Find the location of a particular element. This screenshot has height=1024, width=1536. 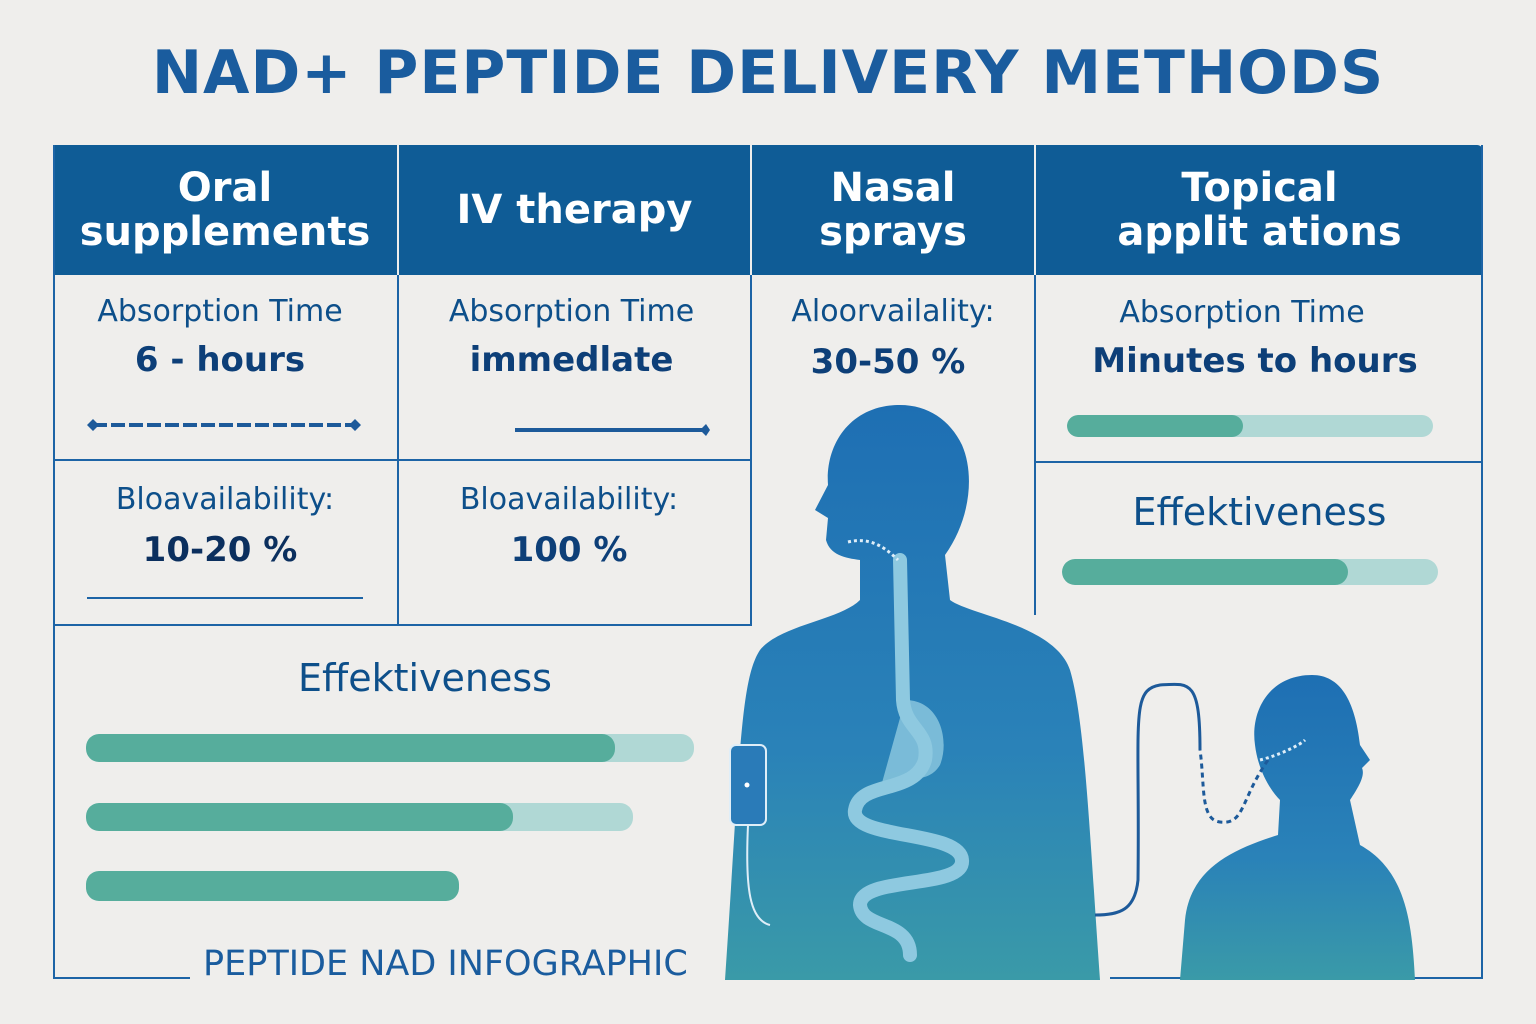

footer-caption: PEPTIDE NAD INFOGRAPHIC is located at coordinates (445, 964).